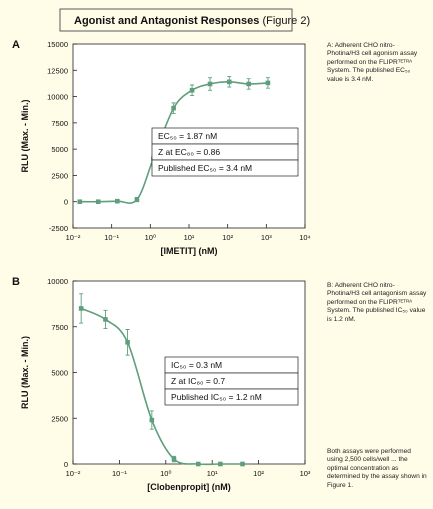  I want to click on panel-label: A, so click(16, 45).